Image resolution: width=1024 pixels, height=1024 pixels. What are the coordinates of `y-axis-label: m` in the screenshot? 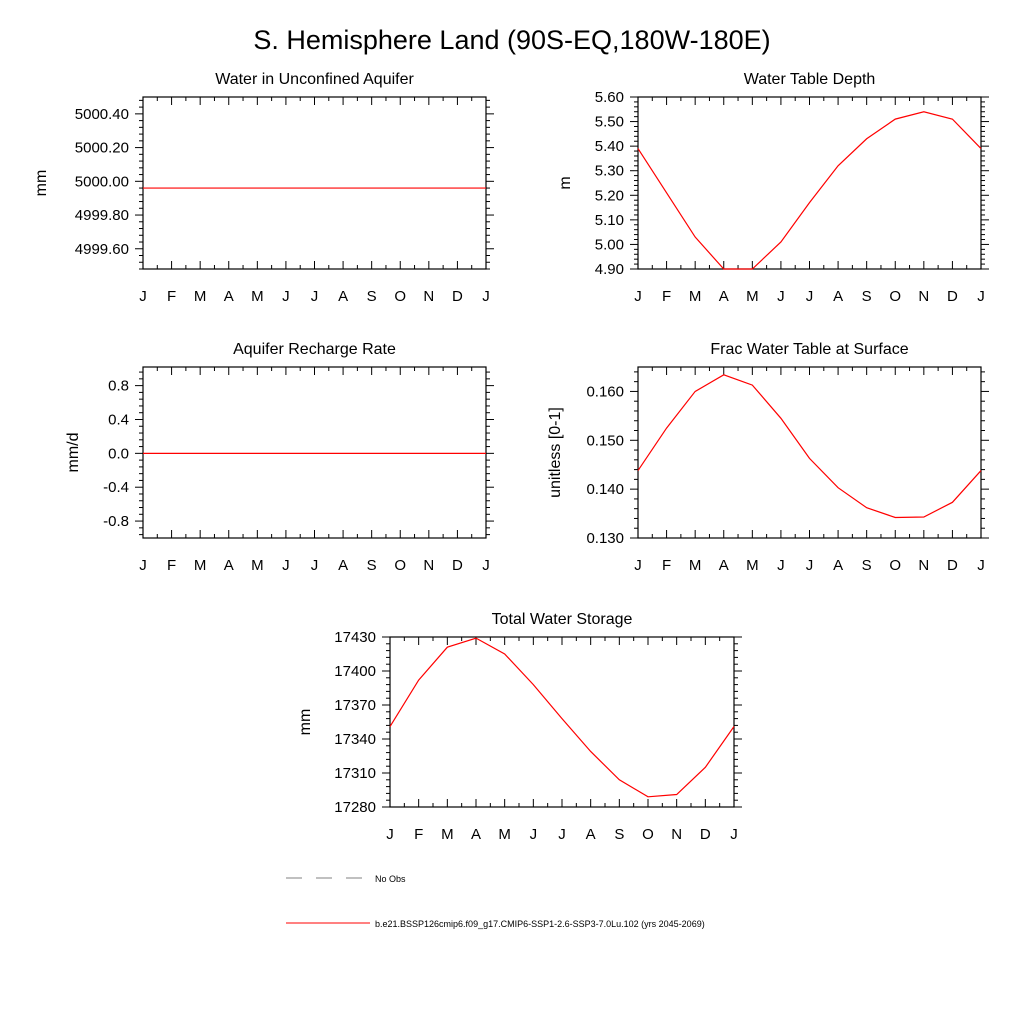 It's located at (565, 182).